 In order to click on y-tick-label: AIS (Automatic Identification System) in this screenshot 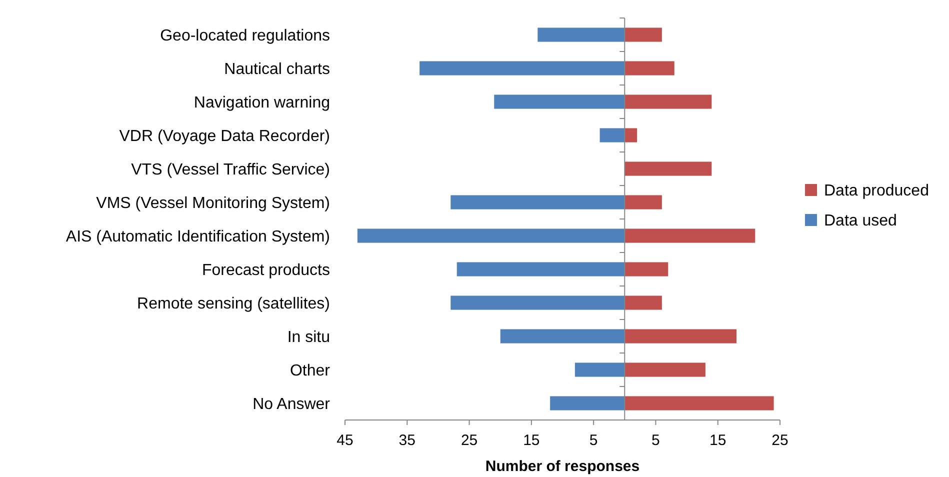, I will do `click(198, 237)`.